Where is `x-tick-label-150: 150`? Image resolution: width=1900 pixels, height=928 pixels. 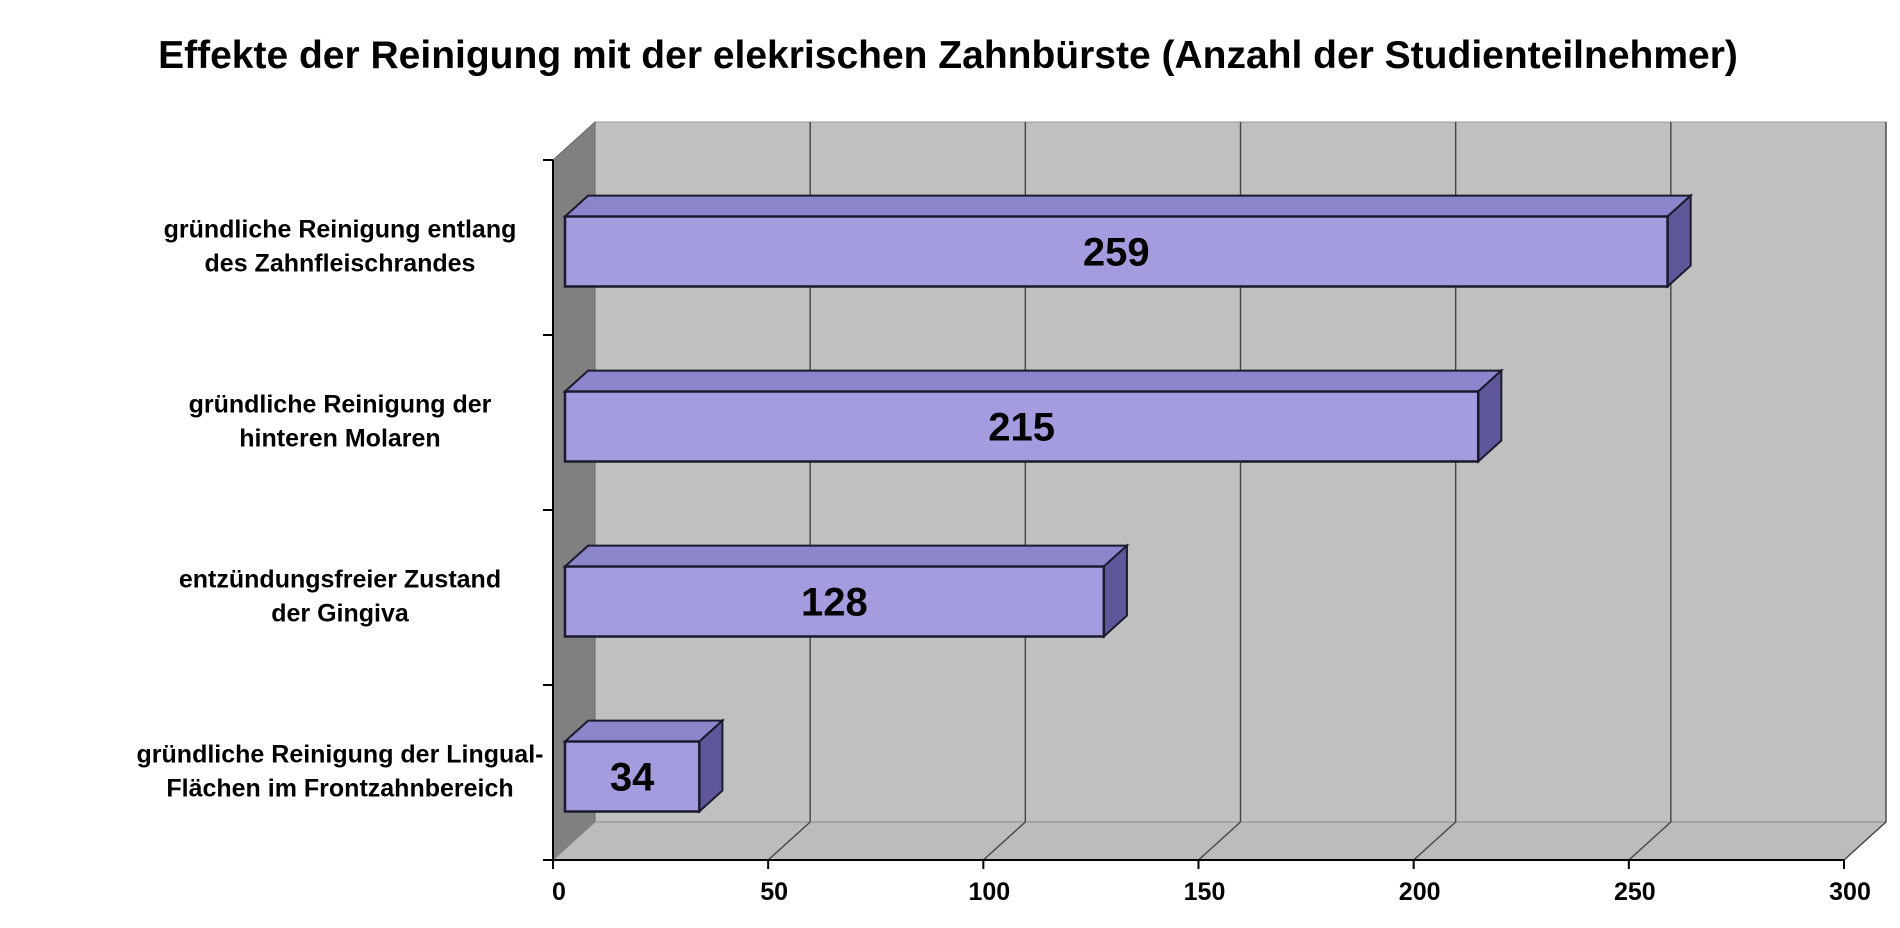 x-tick-label-150: 150 is located at coordinates (1205, 892).